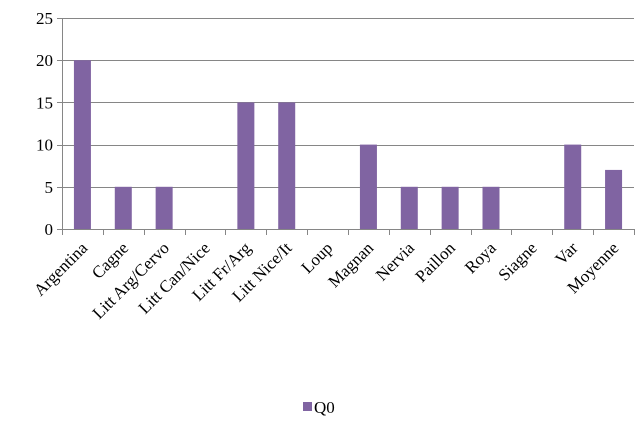 Image resolution: width=638 pixels, height=421 pixels. I want to click on legend: Q0, so click(319, 407).